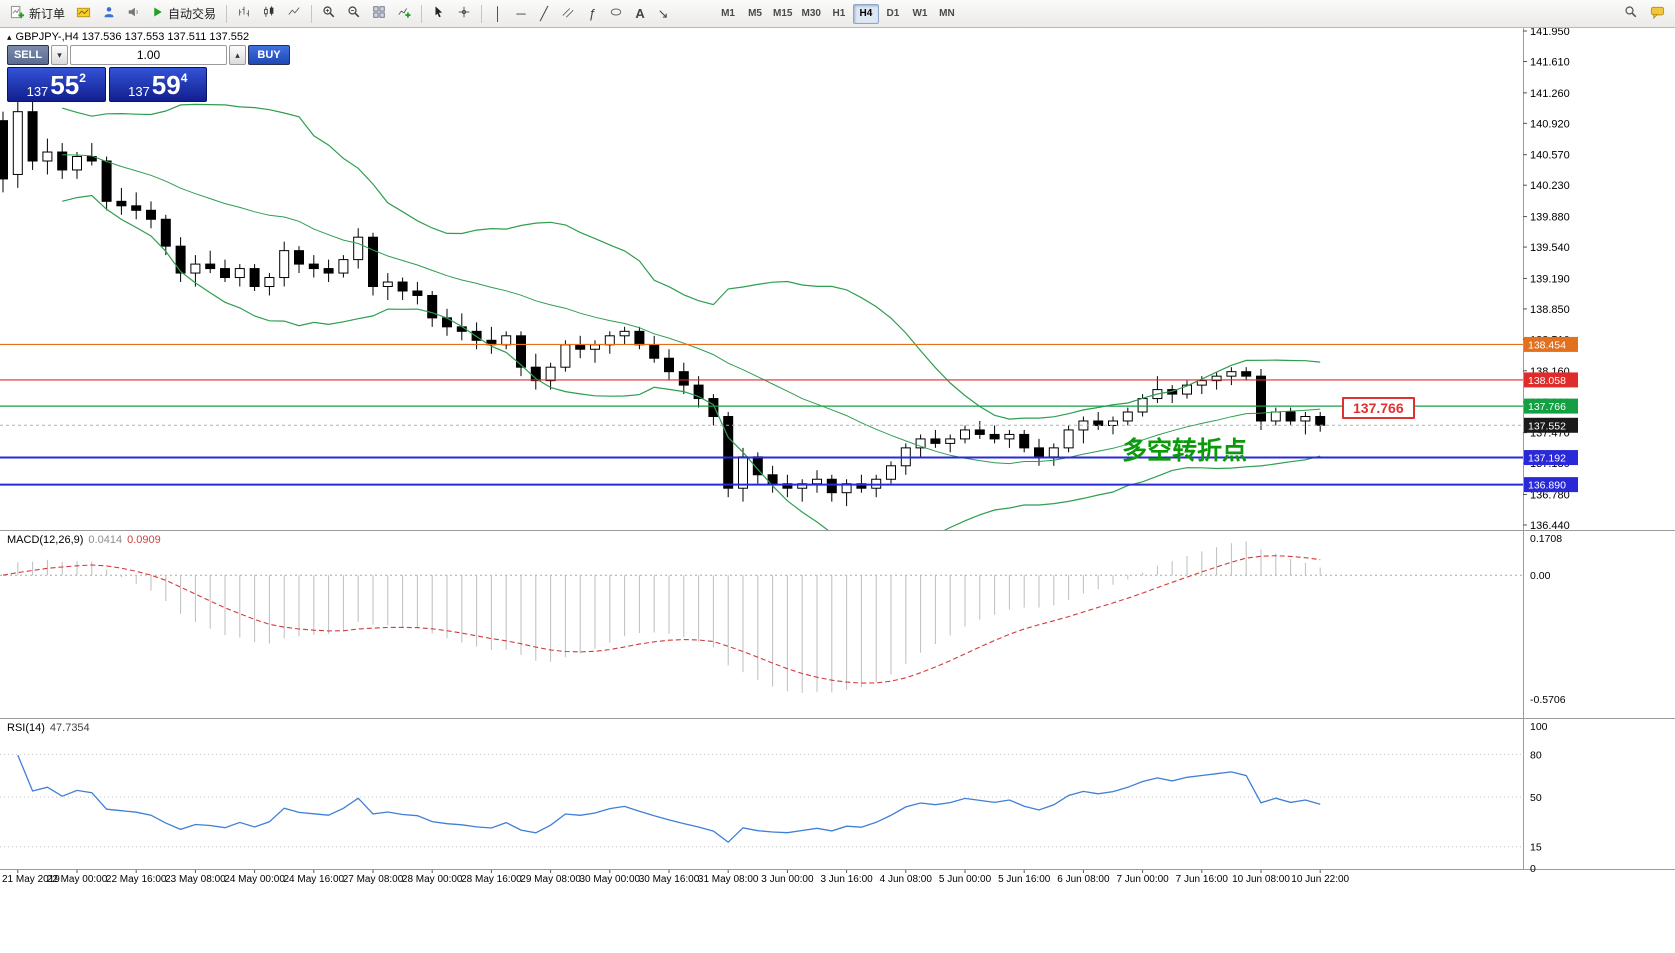 Image resolution: width=1675 pixels, height=953 pixels. Describe the element at coordinates (65, 84) in the screenshot. I see `sell-price-pips: 55` at that location.